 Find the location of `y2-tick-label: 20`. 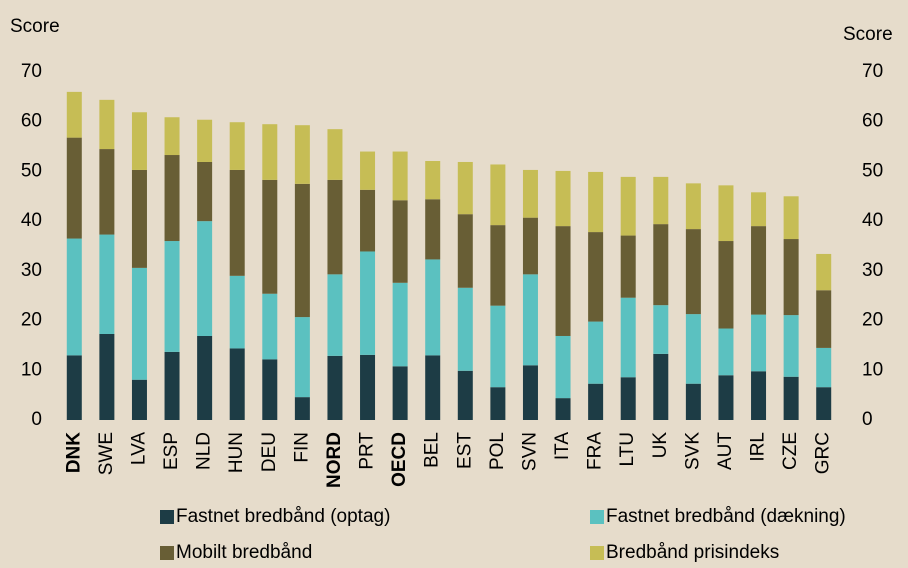

y2-tick-label: 20 is located at coordinates (872, 320).